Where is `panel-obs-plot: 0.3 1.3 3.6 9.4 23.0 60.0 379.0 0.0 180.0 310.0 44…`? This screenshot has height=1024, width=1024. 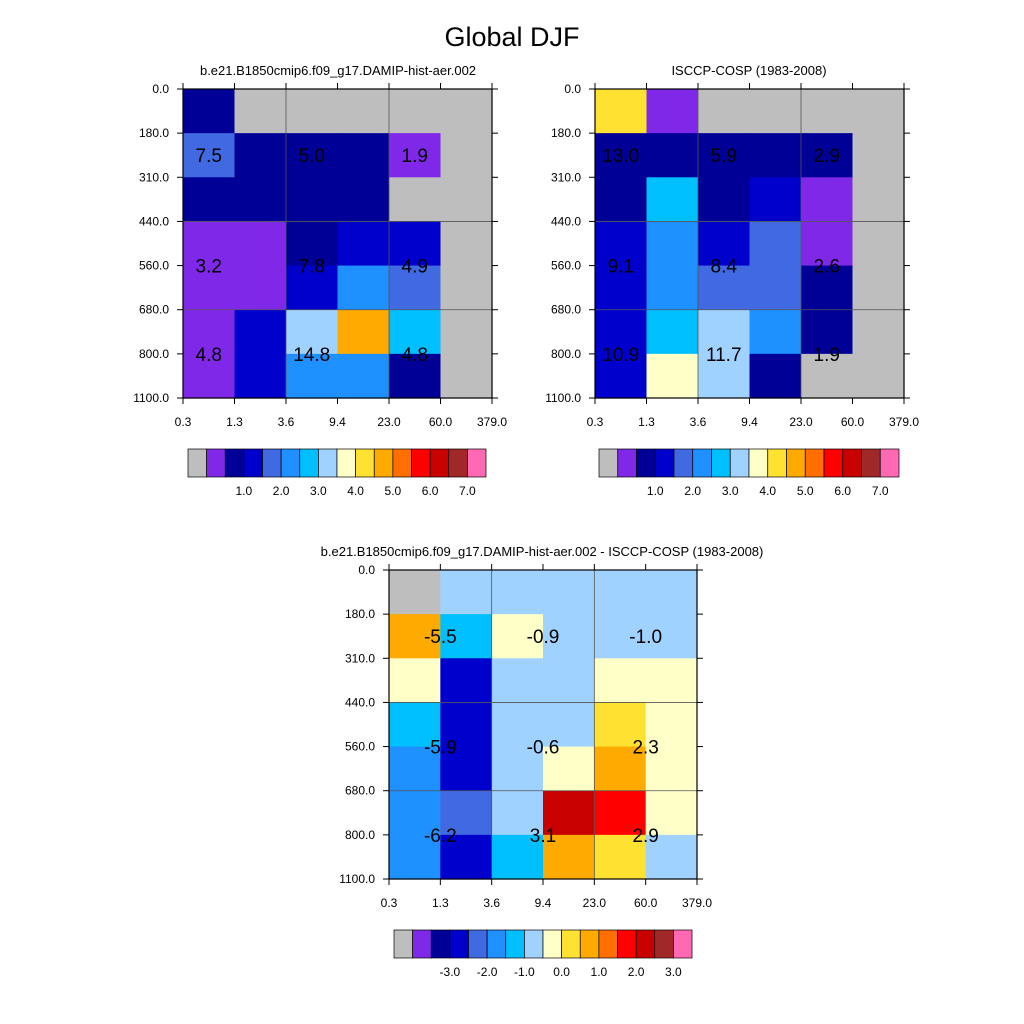
panel-obs-plot: 0.3 1.3 3.6 9.4 23.0 60.0 379.0 0.0 180.0 310.0 44… is located at coordinates (732, 255).